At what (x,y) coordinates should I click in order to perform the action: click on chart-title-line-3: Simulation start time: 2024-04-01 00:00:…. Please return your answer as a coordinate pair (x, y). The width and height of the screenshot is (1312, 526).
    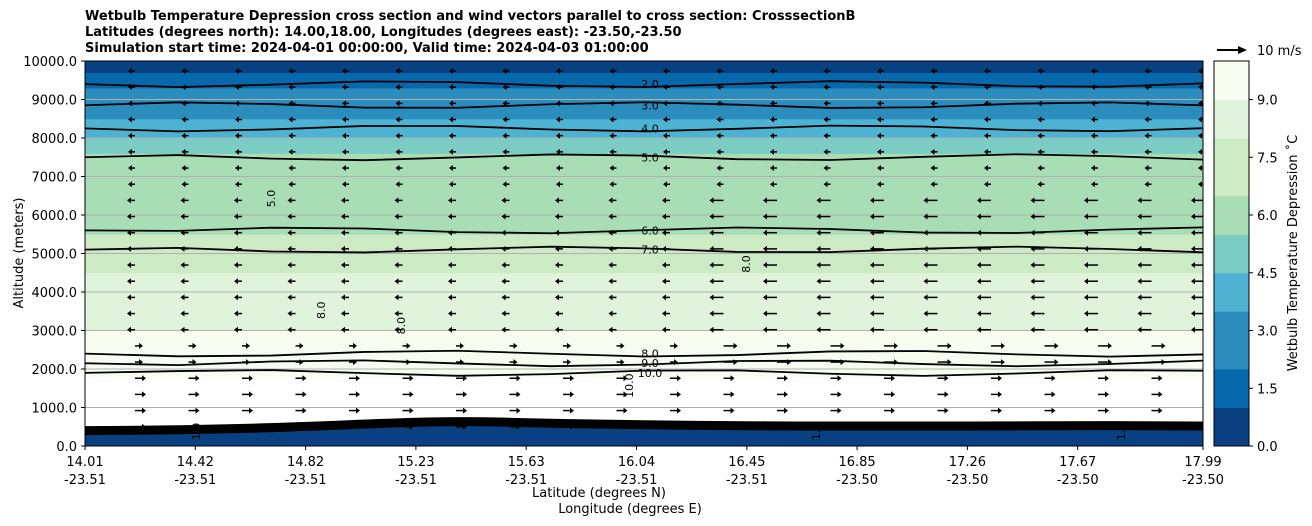
    Looking at the image, I should click on (367, 48).